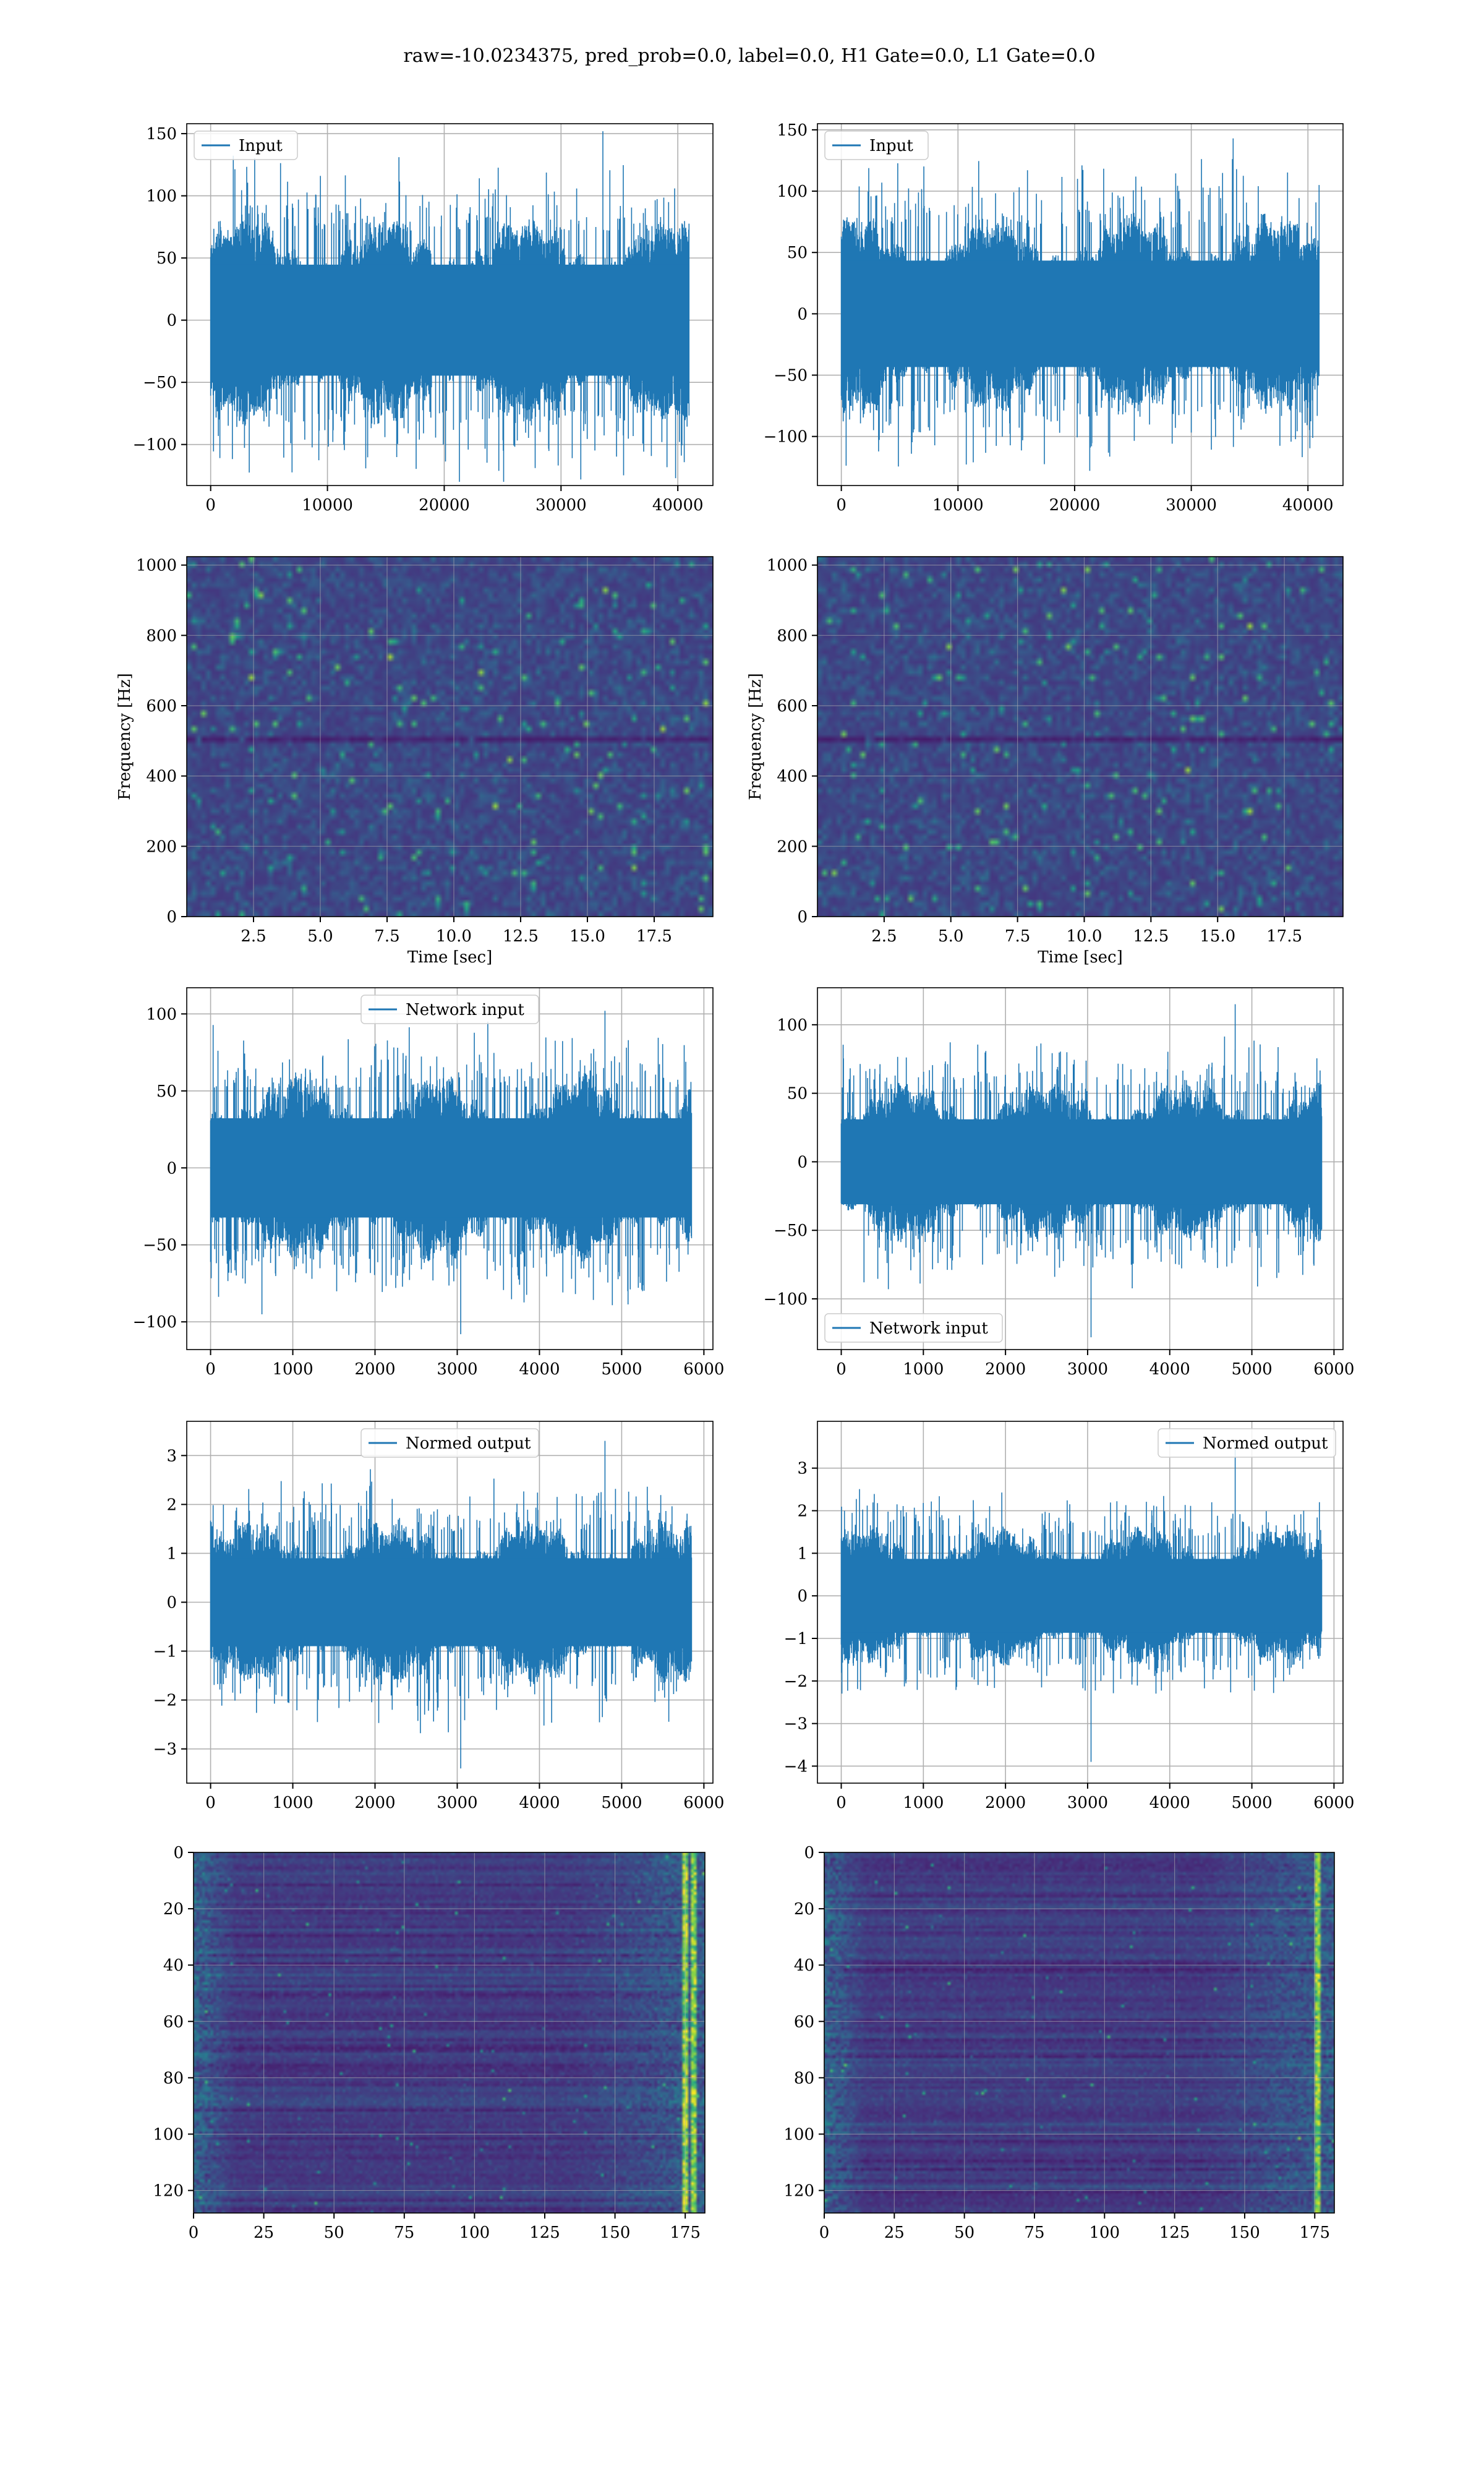 The height and width of the screenshot is (2474, 1484). I want to click on y-tick-label: 60, so click(804, 2022).